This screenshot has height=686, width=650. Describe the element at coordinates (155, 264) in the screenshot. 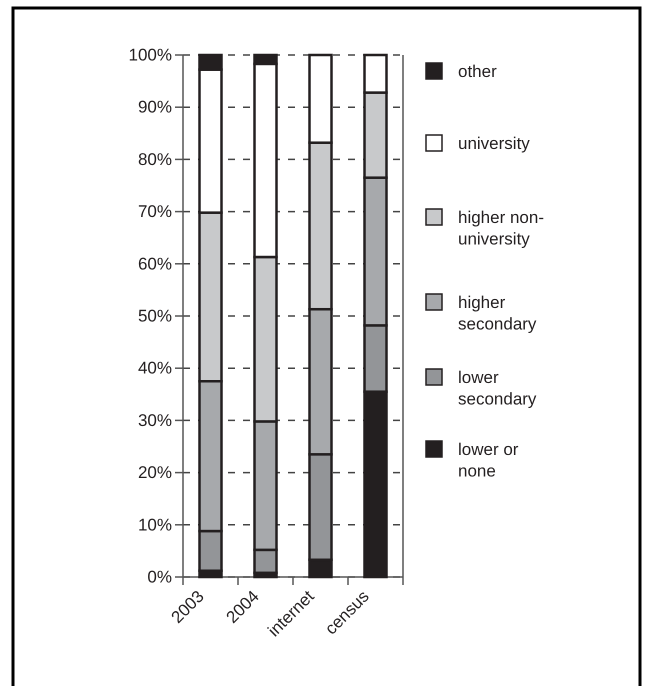

I see `y-tick-label: 60%` at that location.